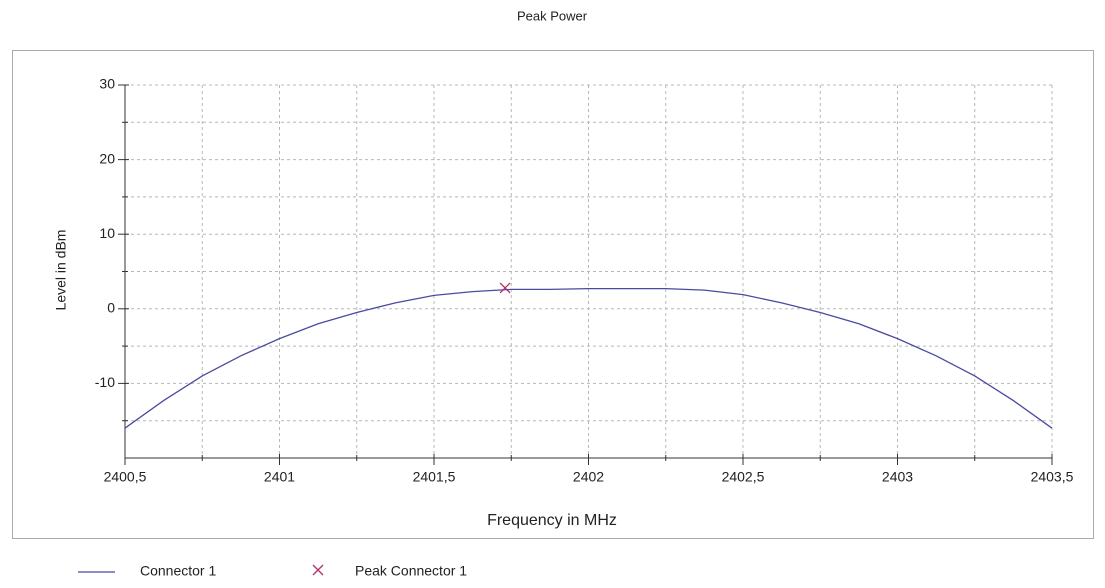 The height and width of the screenshot is (588, 1105). Describe the element at coordinates (107, 158) in the screenshot. I see `y-tick-label: 20` at that location.